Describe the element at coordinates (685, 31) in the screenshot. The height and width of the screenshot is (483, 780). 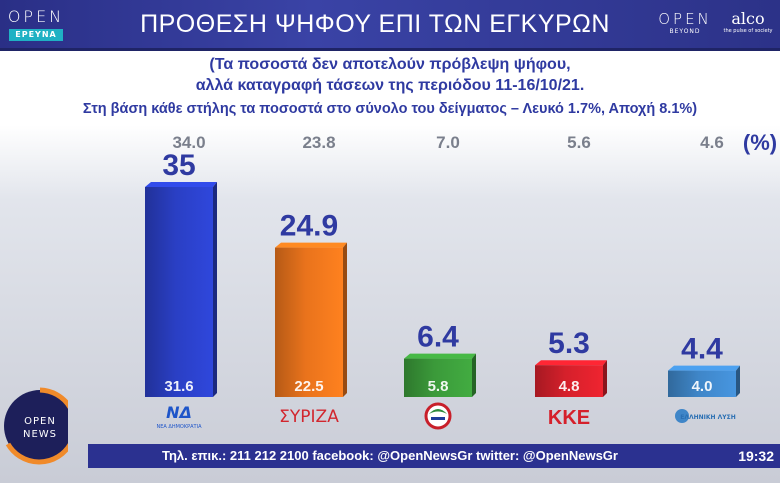
I see `logo-sub: BEYOND` at that location.